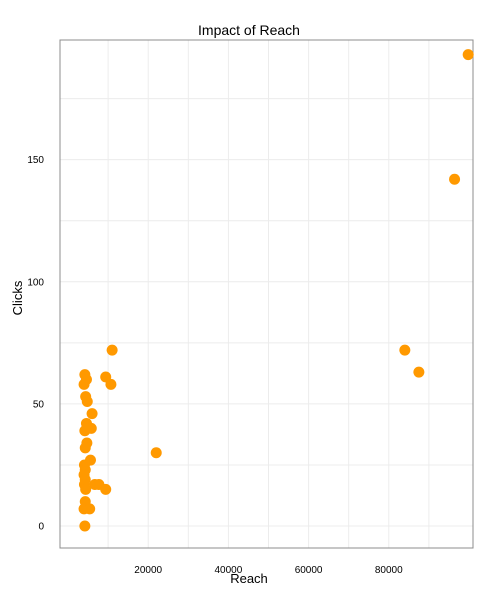  I want to click on y-tick-label: 50, so click(39, 404).